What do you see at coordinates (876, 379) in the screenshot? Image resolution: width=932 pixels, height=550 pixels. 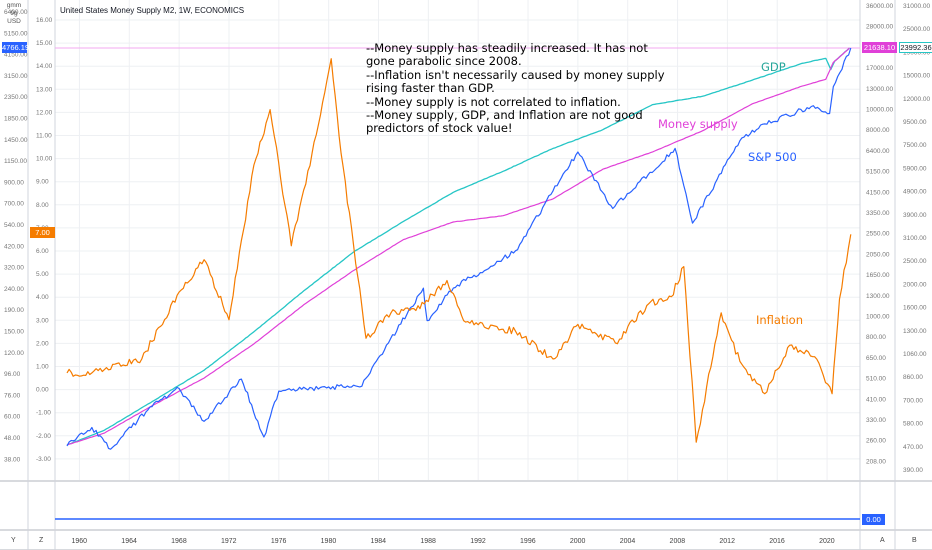 I see `right-axis-tick-label: 510.00` at bounding box center [876, 379].